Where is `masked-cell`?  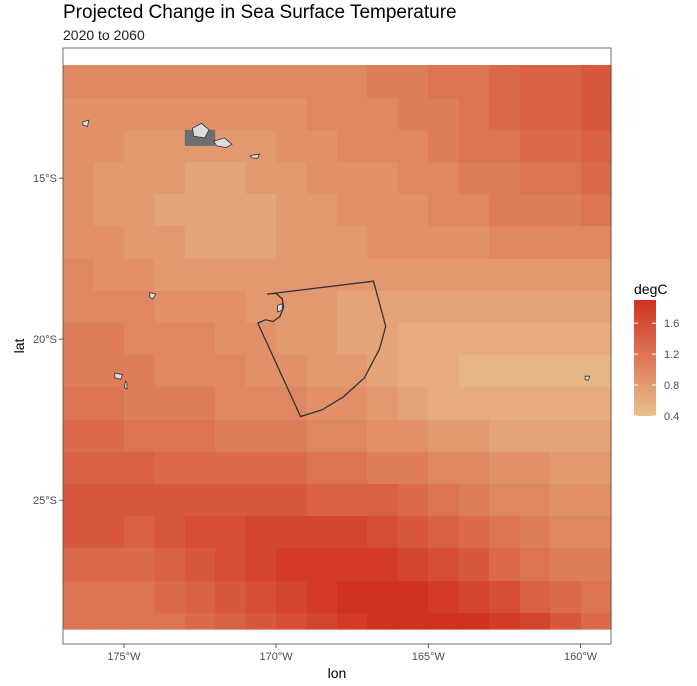 masked-cell is located at coordinates (200, 137).